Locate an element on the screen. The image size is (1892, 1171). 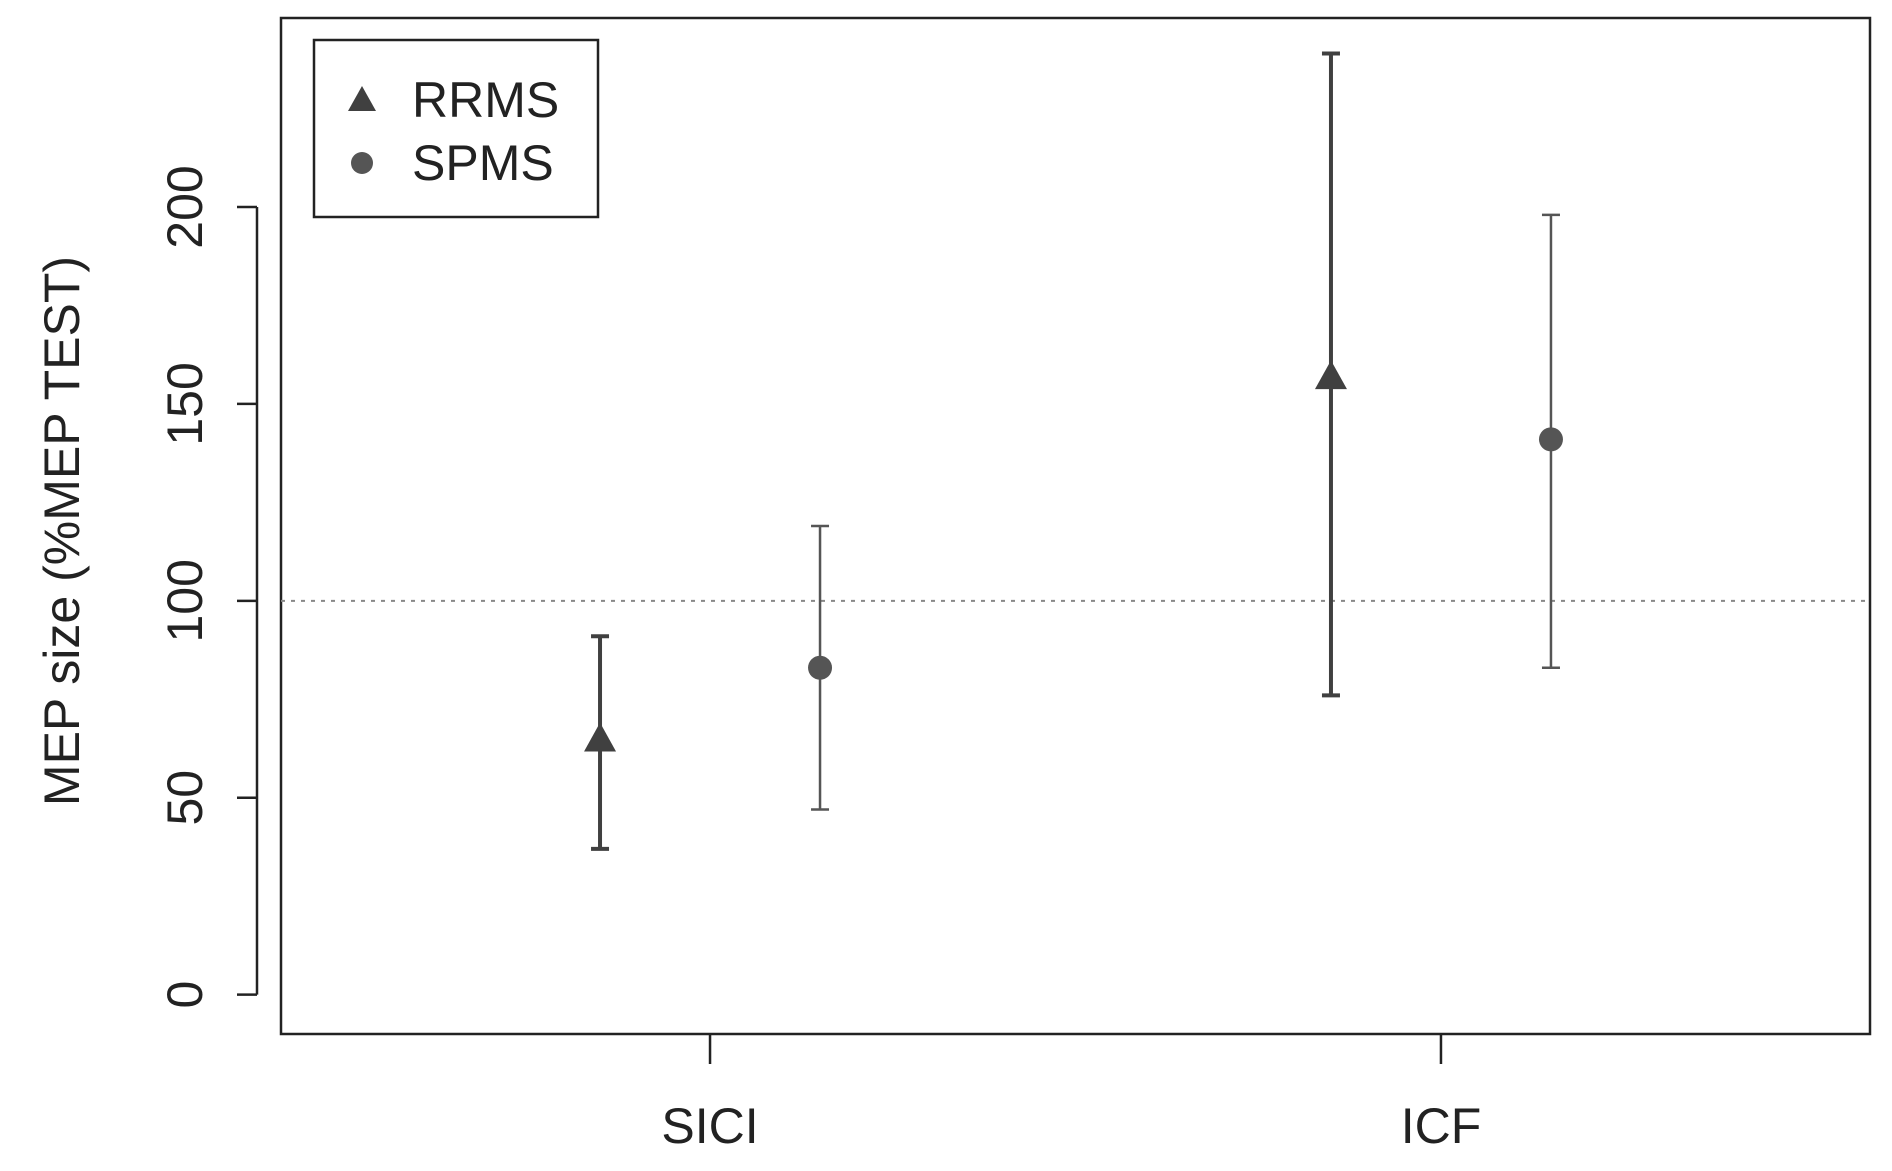
y-tick-label: 50 is located at coordinates (185, 798).